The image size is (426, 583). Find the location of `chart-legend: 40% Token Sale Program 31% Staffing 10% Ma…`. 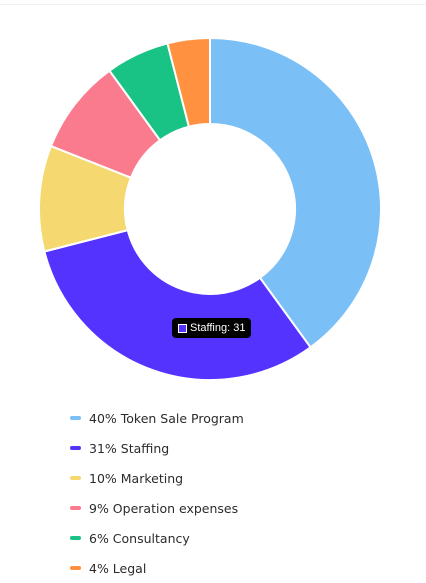

chart-legend: 40% Token Sale Program 31% Staffing 10% Ma… is located at coordinates (157, 493).